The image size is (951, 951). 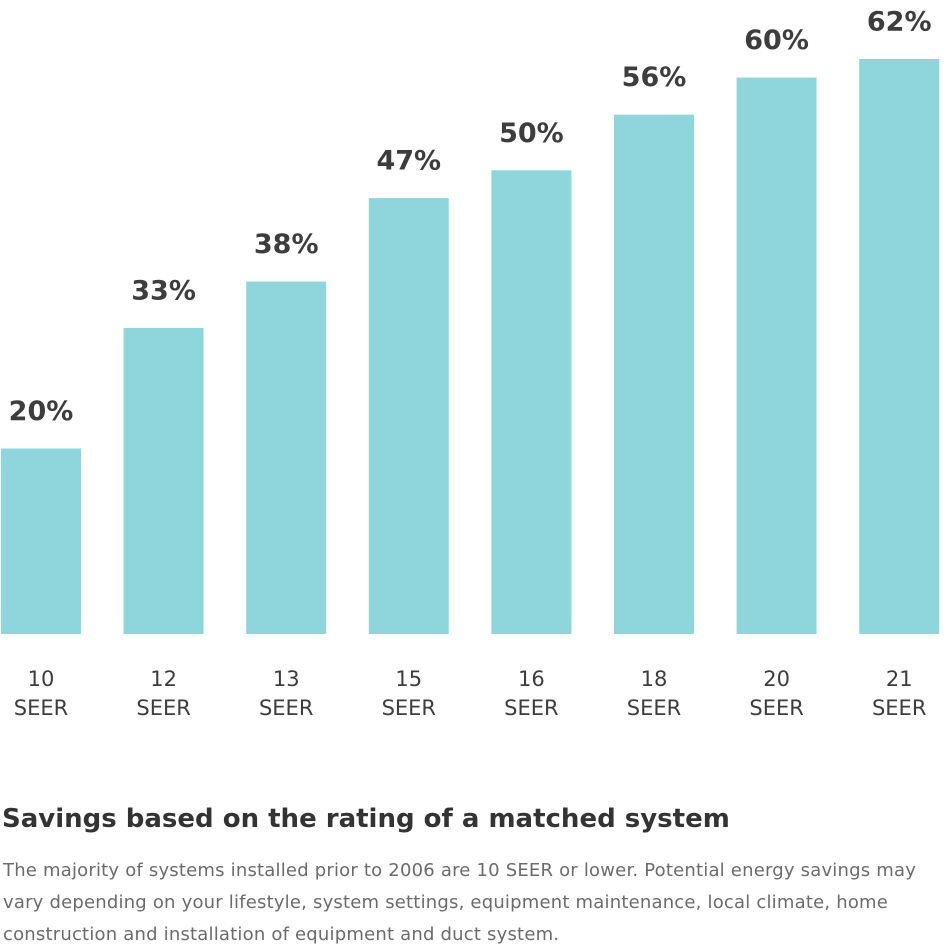 I want to click on bar-value-label: 56%, so click(x=654, y=77).